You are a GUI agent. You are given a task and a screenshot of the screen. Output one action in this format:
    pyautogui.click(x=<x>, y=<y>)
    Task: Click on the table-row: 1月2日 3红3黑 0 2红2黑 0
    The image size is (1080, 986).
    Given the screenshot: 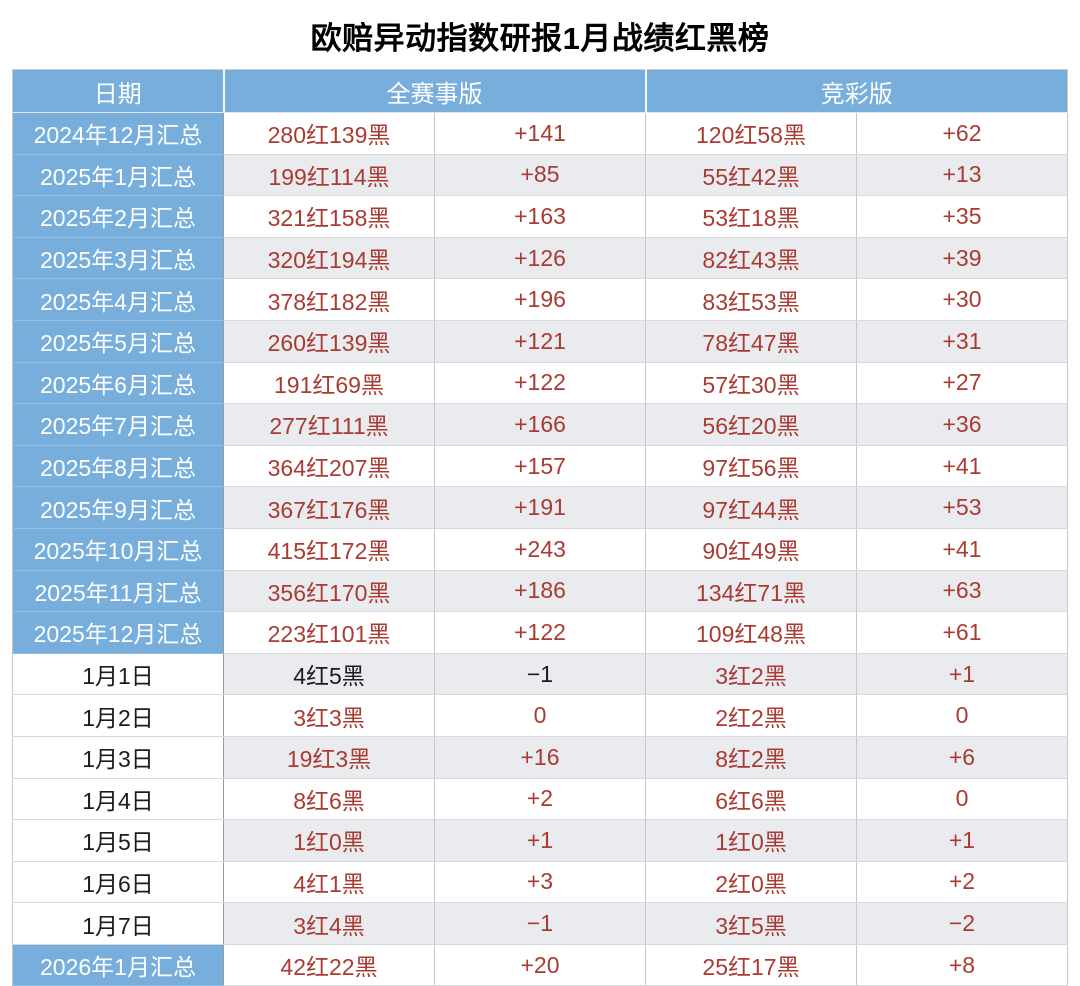 What is the action you would take?
    pyautogui.click(x=540, y=715)
    